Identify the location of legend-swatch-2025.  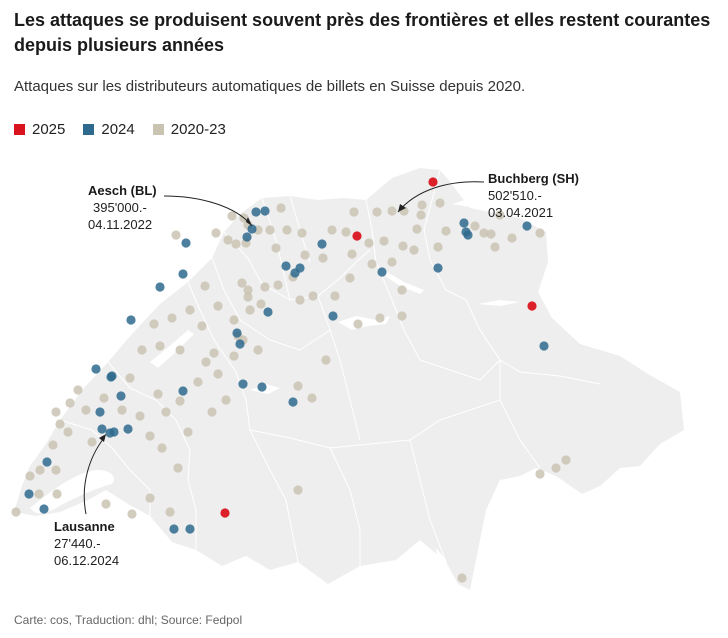
(19, 129).